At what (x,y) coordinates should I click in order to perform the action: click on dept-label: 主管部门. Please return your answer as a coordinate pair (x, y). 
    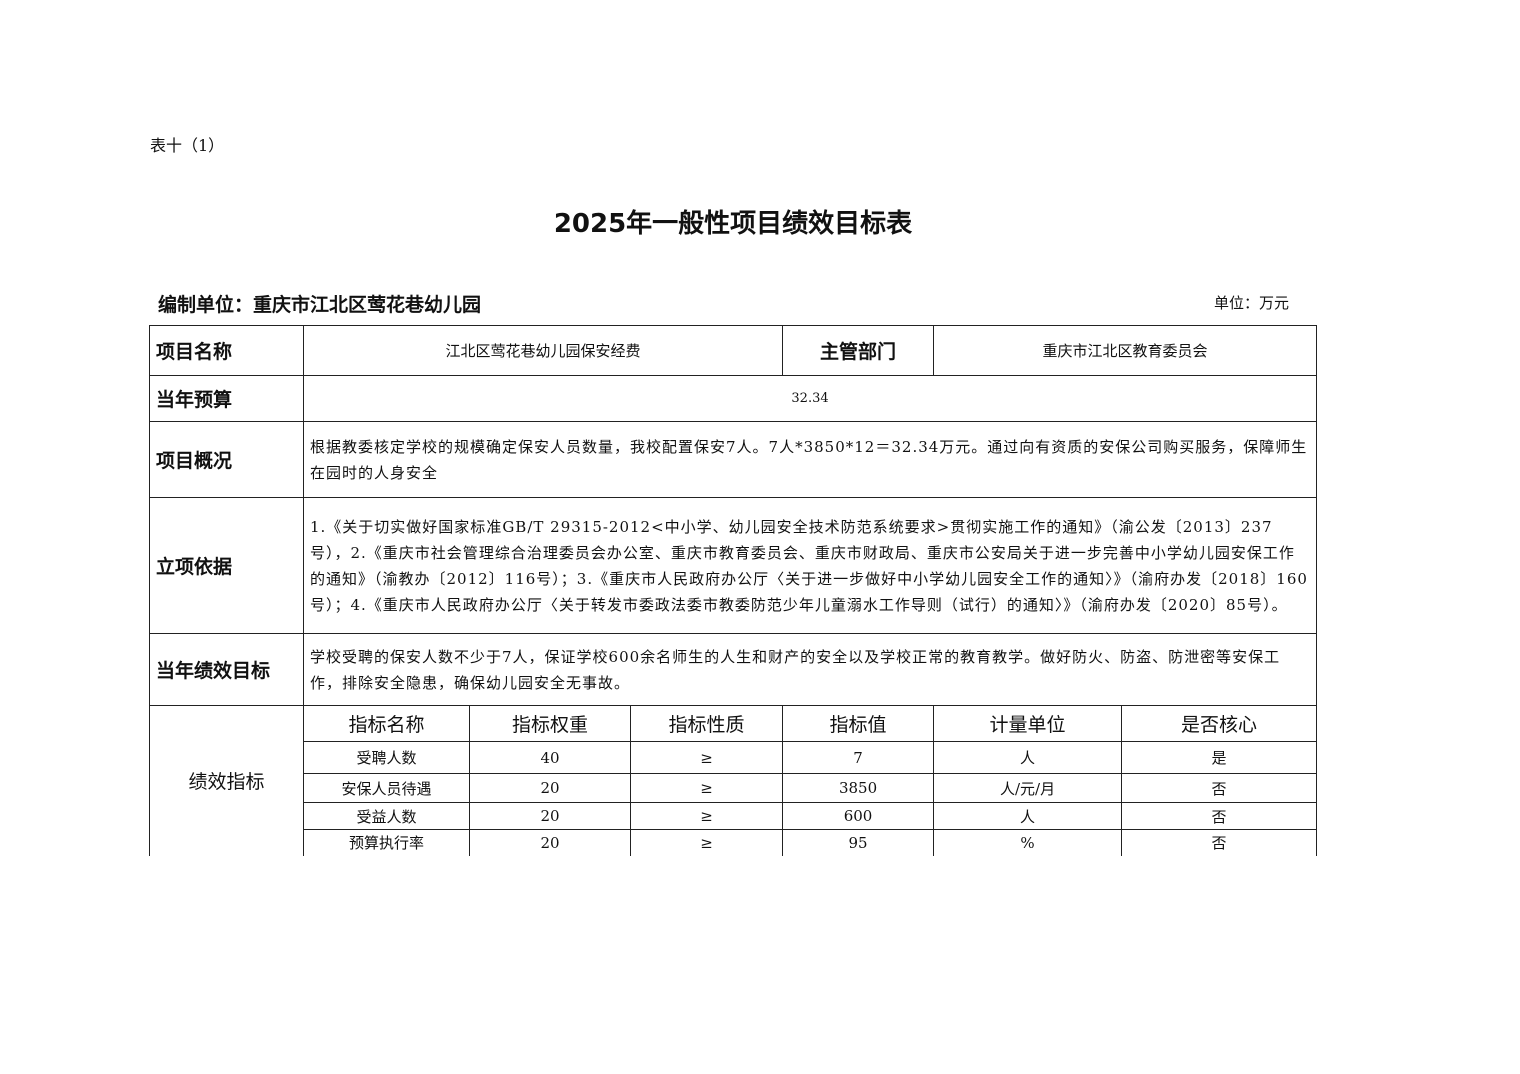
    Looking at the image, I should click on (858, 350).